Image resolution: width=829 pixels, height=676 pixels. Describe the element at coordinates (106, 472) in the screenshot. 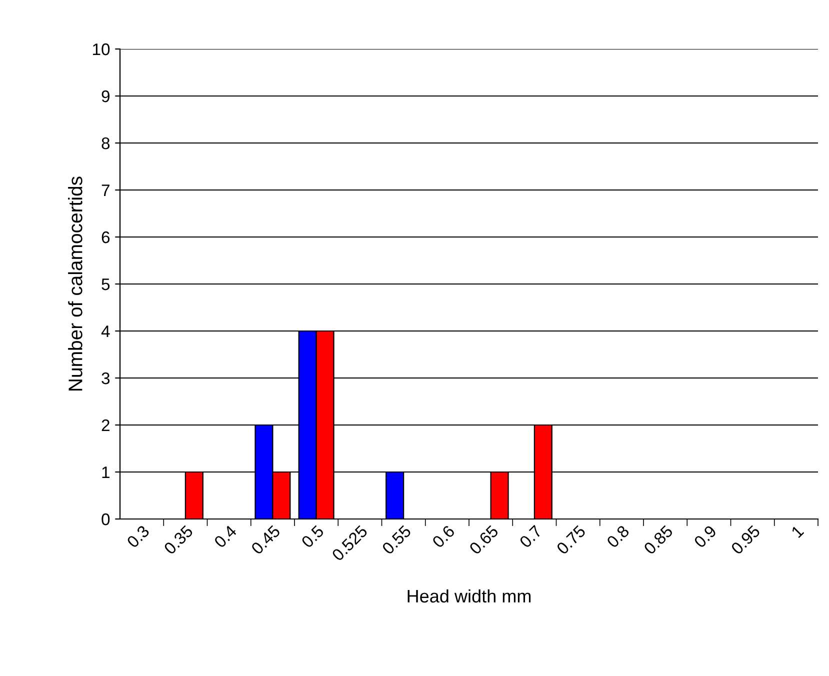

I see `y-tick-label: 1` at that location.